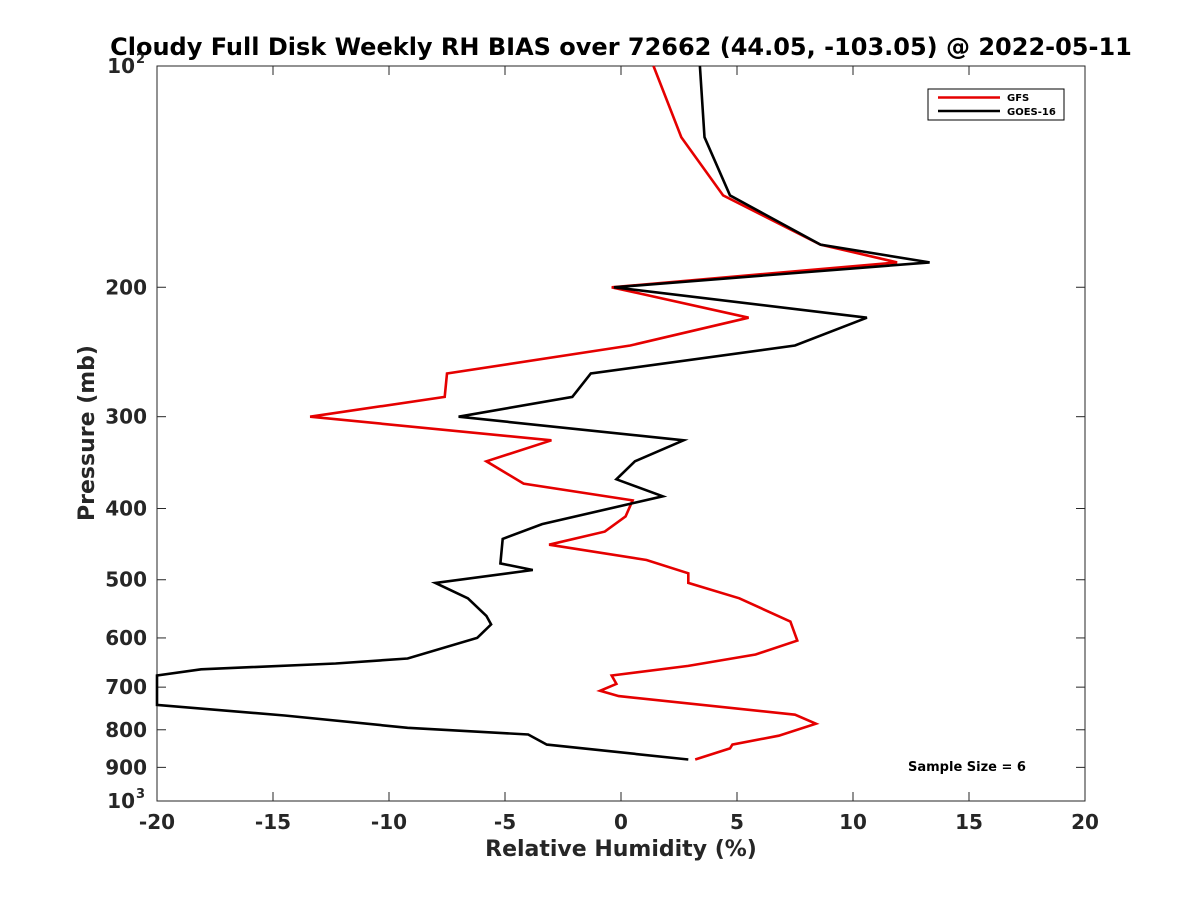 The height and width of the screenshot is (900, 1200). I want to click on legend-label-goes: GOES-16, so click(1031, 112).